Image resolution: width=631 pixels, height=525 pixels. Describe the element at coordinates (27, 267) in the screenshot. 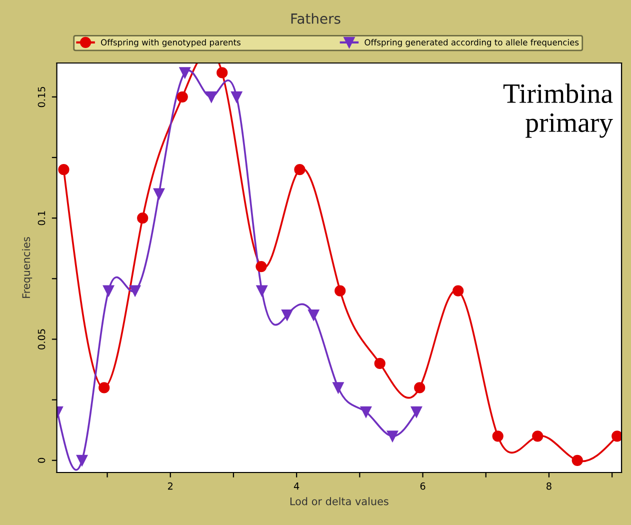

I see `y-axis-title: Frequencies` at that location.